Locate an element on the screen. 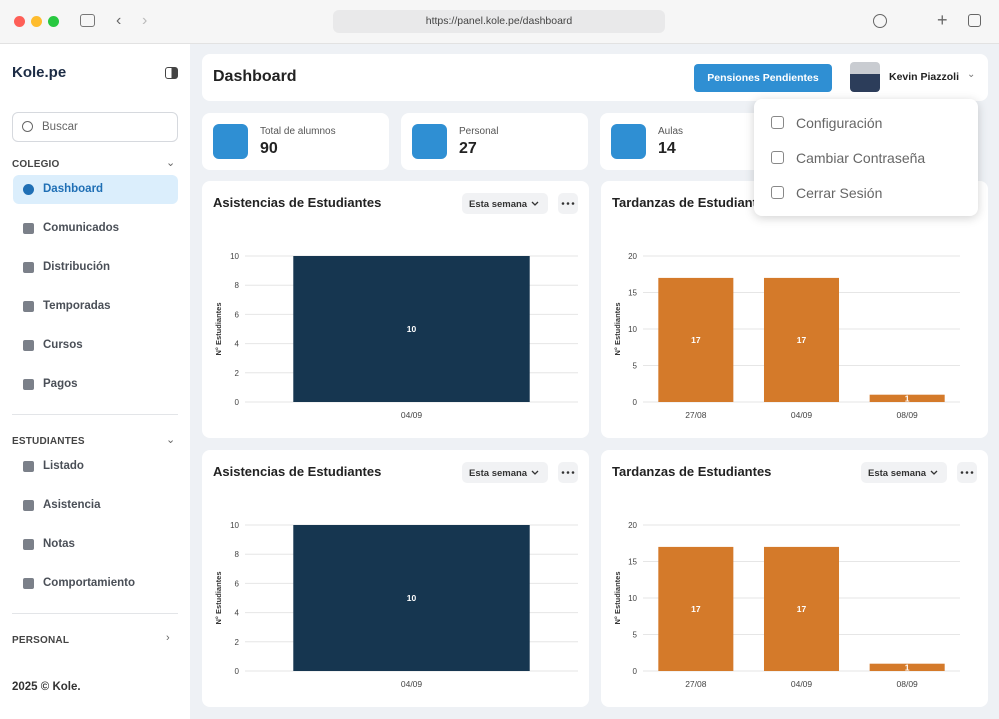 The image size is (999, 719). stat-icon is located at coordinates (628, 141).